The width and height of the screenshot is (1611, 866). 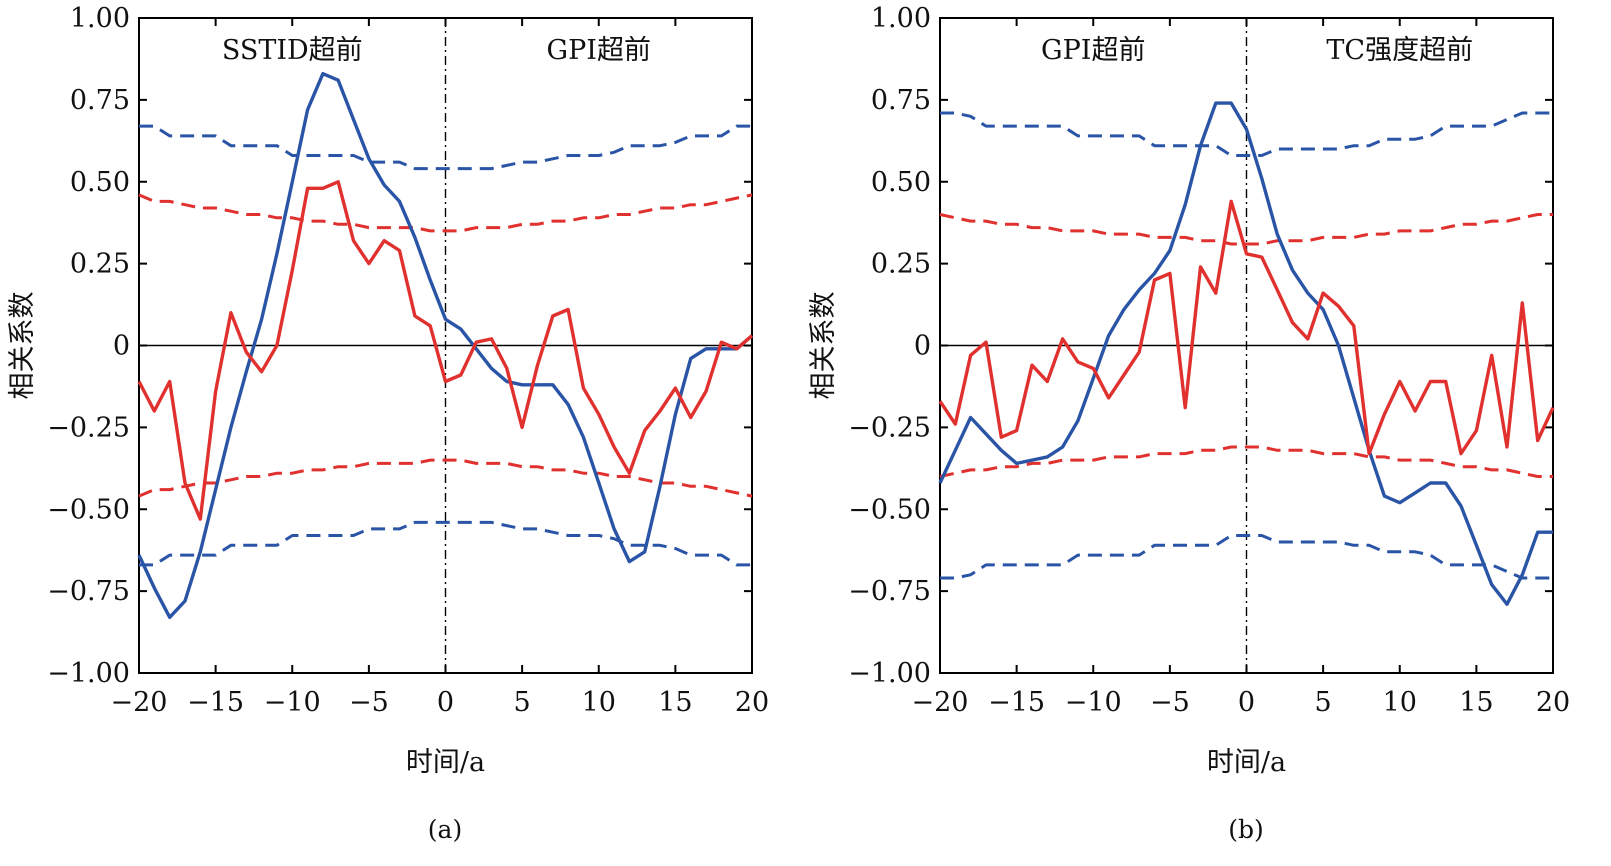 What do you see at coordinates (1399, 50) in the screenshot?
I see `region-annotation: TC强度超前` at bounding box center [1399, 50].